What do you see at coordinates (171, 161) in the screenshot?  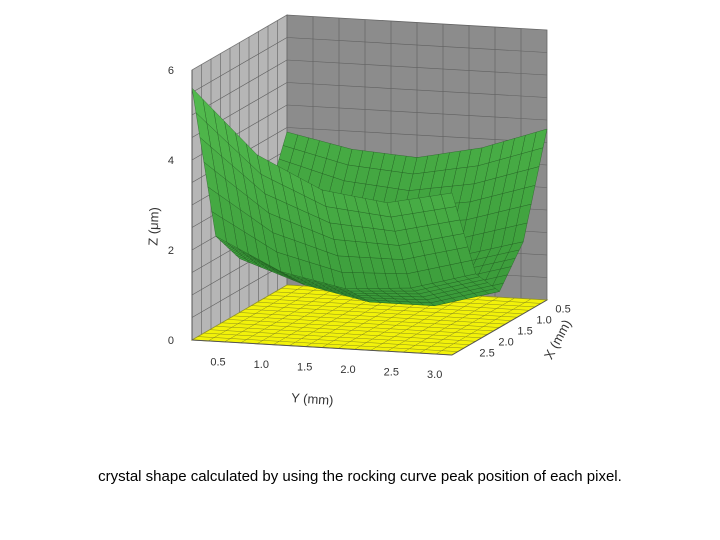 I see `z-tick-label: 4` at bounding box center [171, 161].